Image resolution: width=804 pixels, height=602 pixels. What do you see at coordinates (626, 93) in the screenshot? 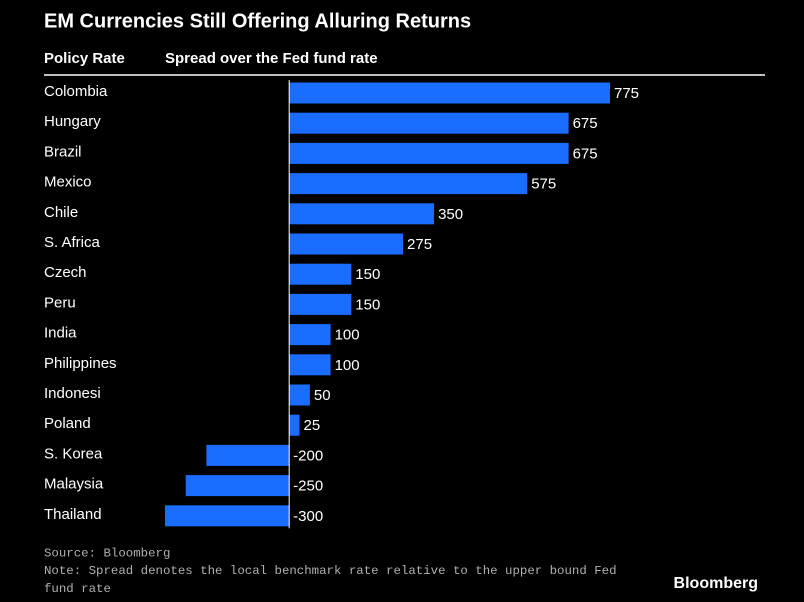
I see `value-label: 775` at bounding box center [626, 93].